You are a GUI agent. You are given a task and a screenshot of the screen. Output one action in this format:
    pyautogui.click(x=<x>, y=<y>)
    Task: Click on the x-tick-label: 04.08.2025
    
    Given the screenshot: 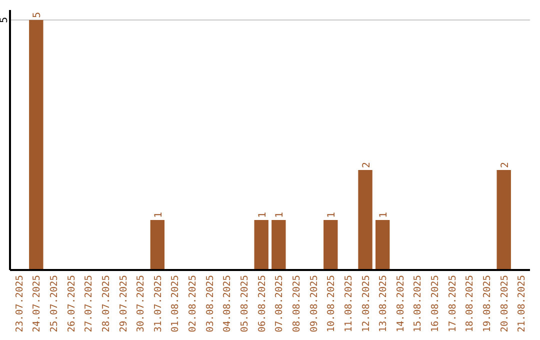 What is the action you would take?
    pyautogui.click(x=228, y=303)
    